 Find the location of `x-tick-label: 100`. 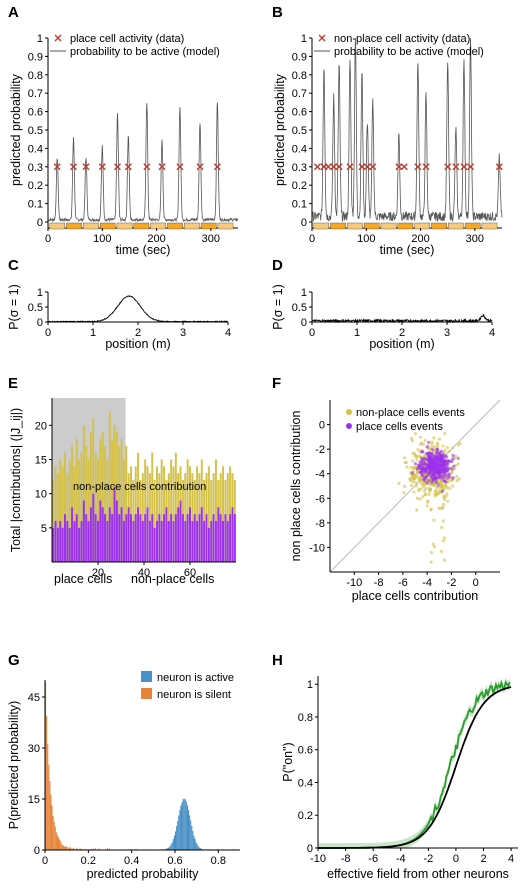

x-tick-label: 100 is located at coordinates (102, 239).